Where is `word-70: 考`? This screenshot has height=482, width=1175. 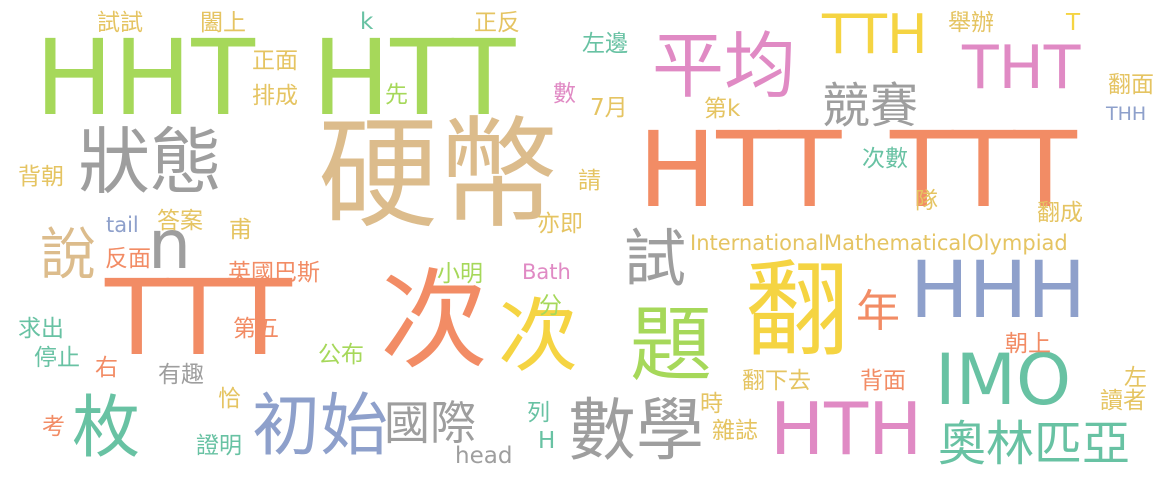 word-70: 考 is located at coordinates (53, 427).